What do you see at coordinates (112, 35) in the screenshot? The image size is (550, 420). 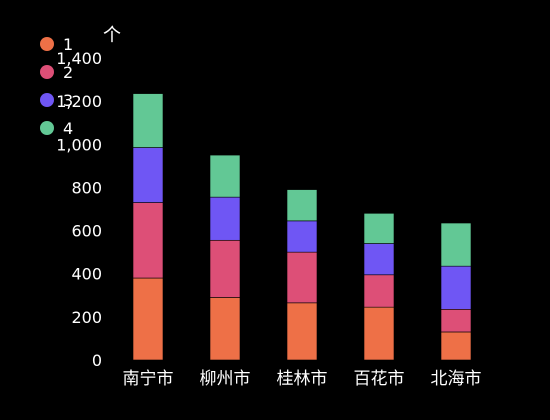 I see `y-axis-unit-label: 个` at bounding box center [112, 35].